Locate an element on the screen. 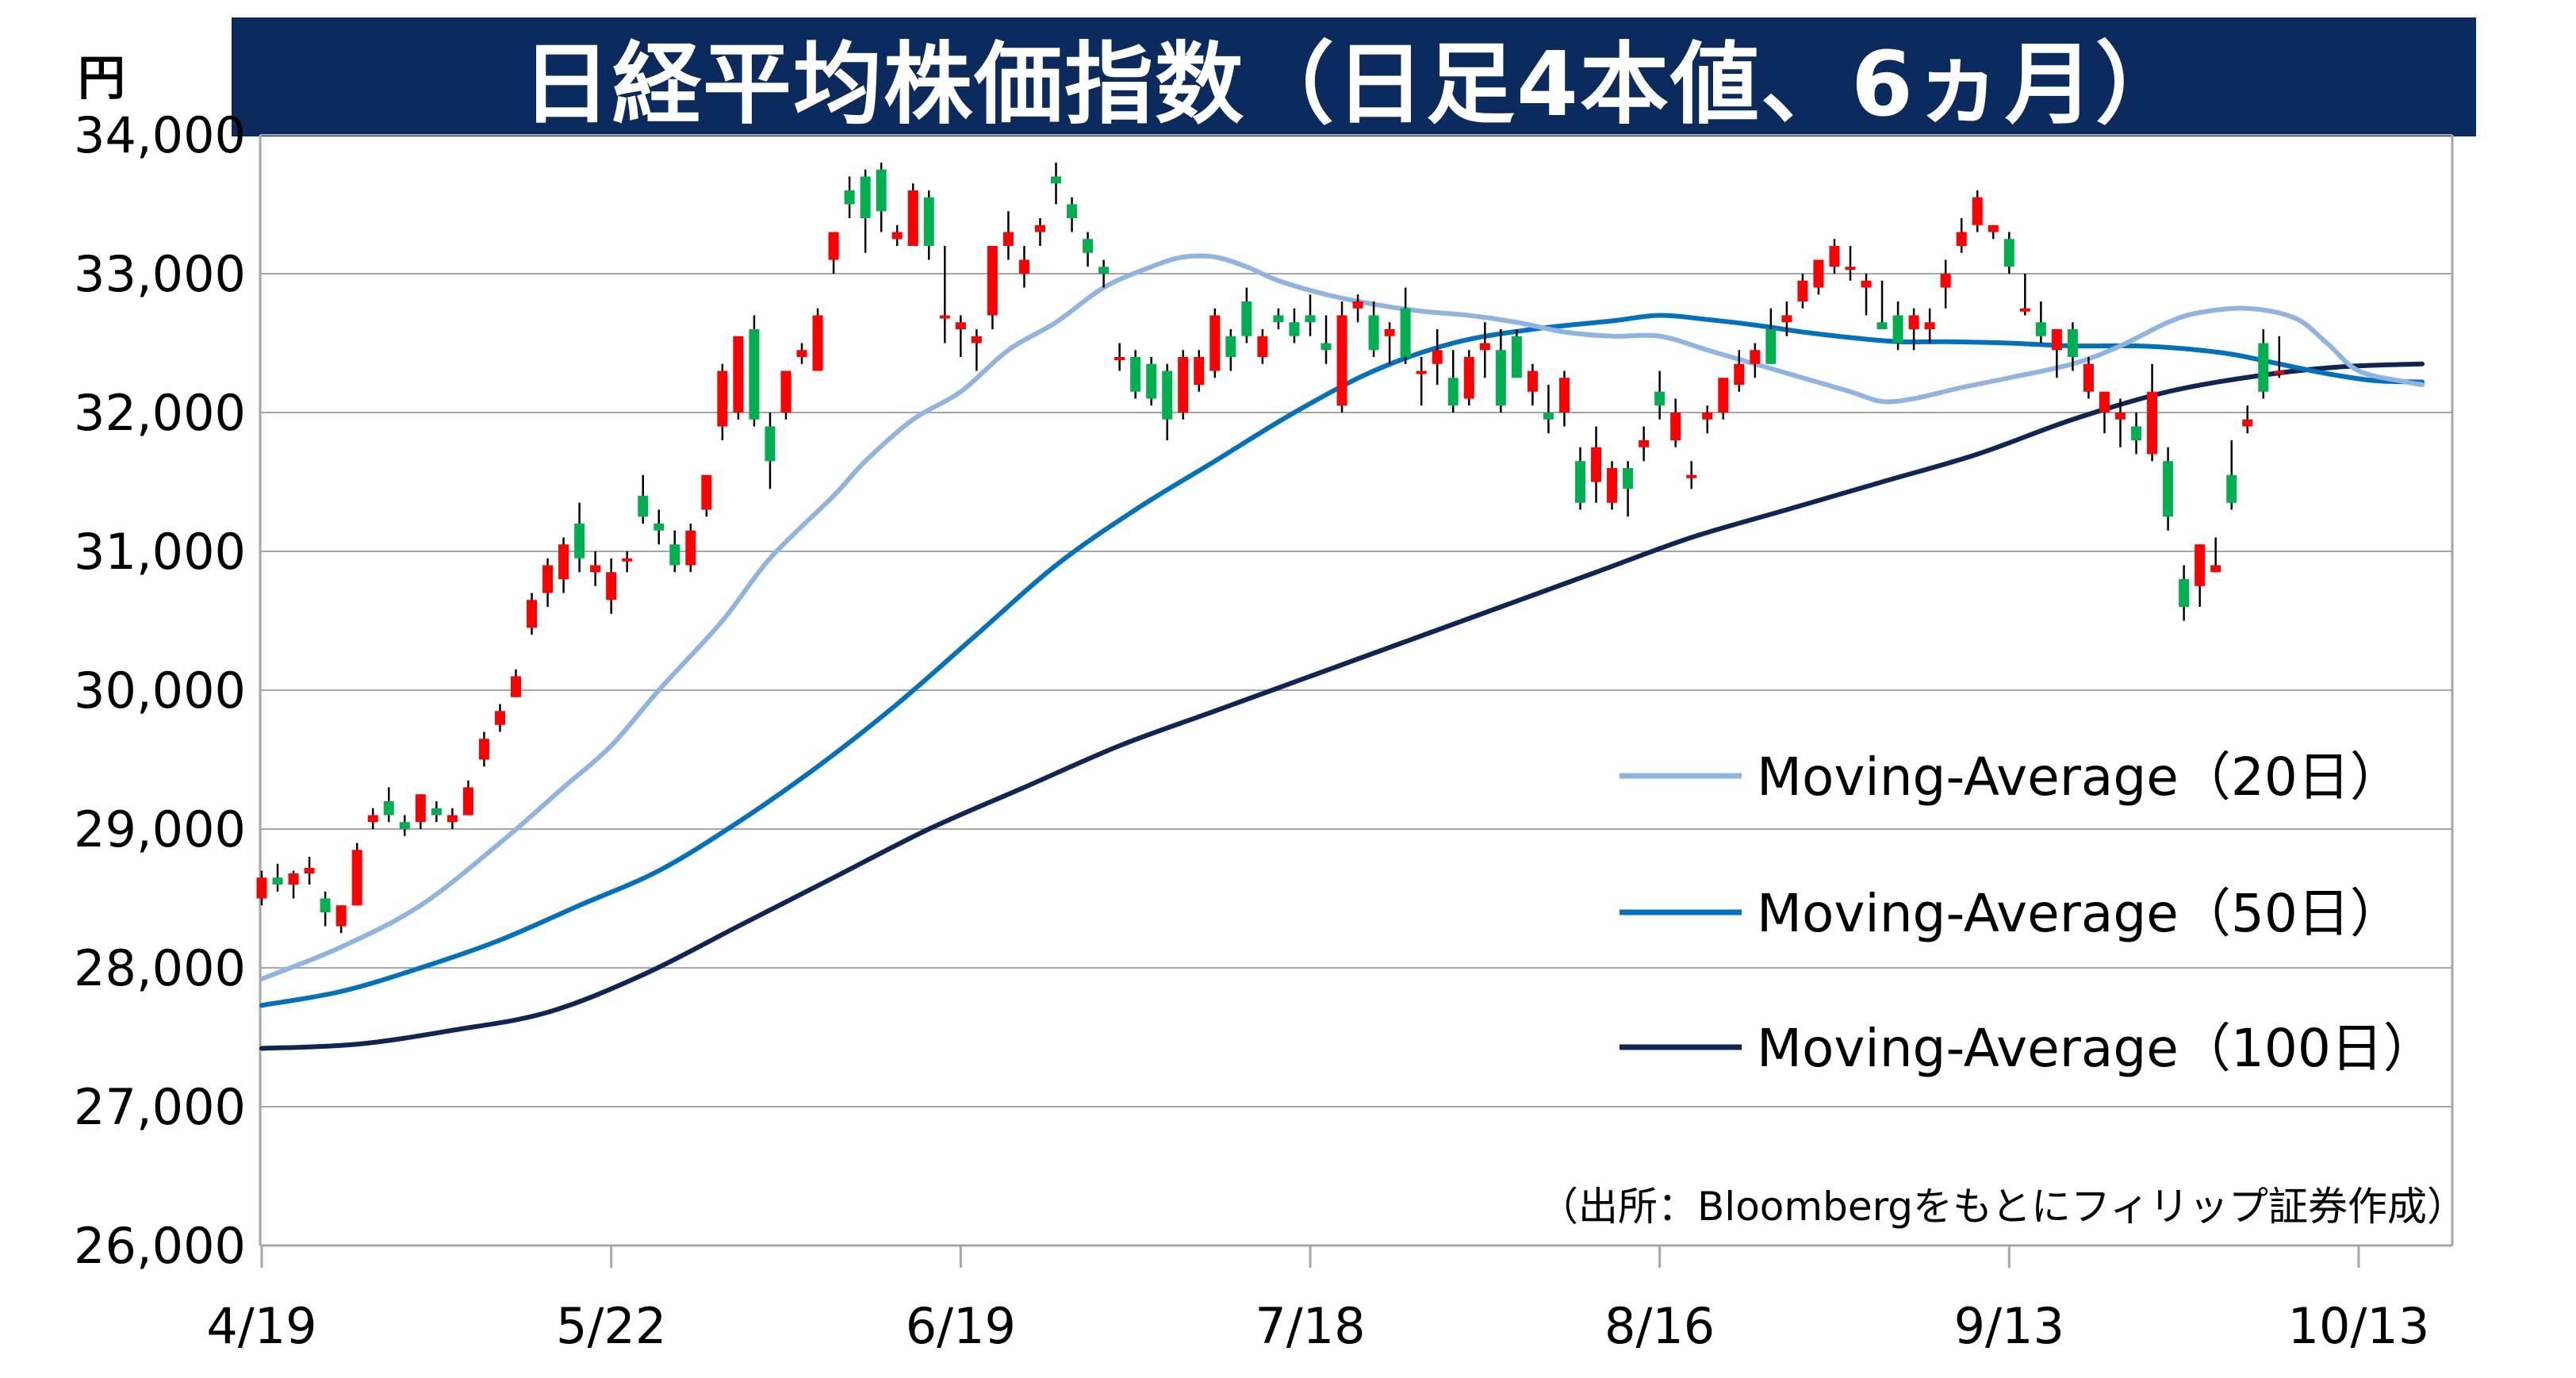 This screenshot has height=1378, width=2576. x-tick-label: 9/13 is located at coordinates (2009, 1326).